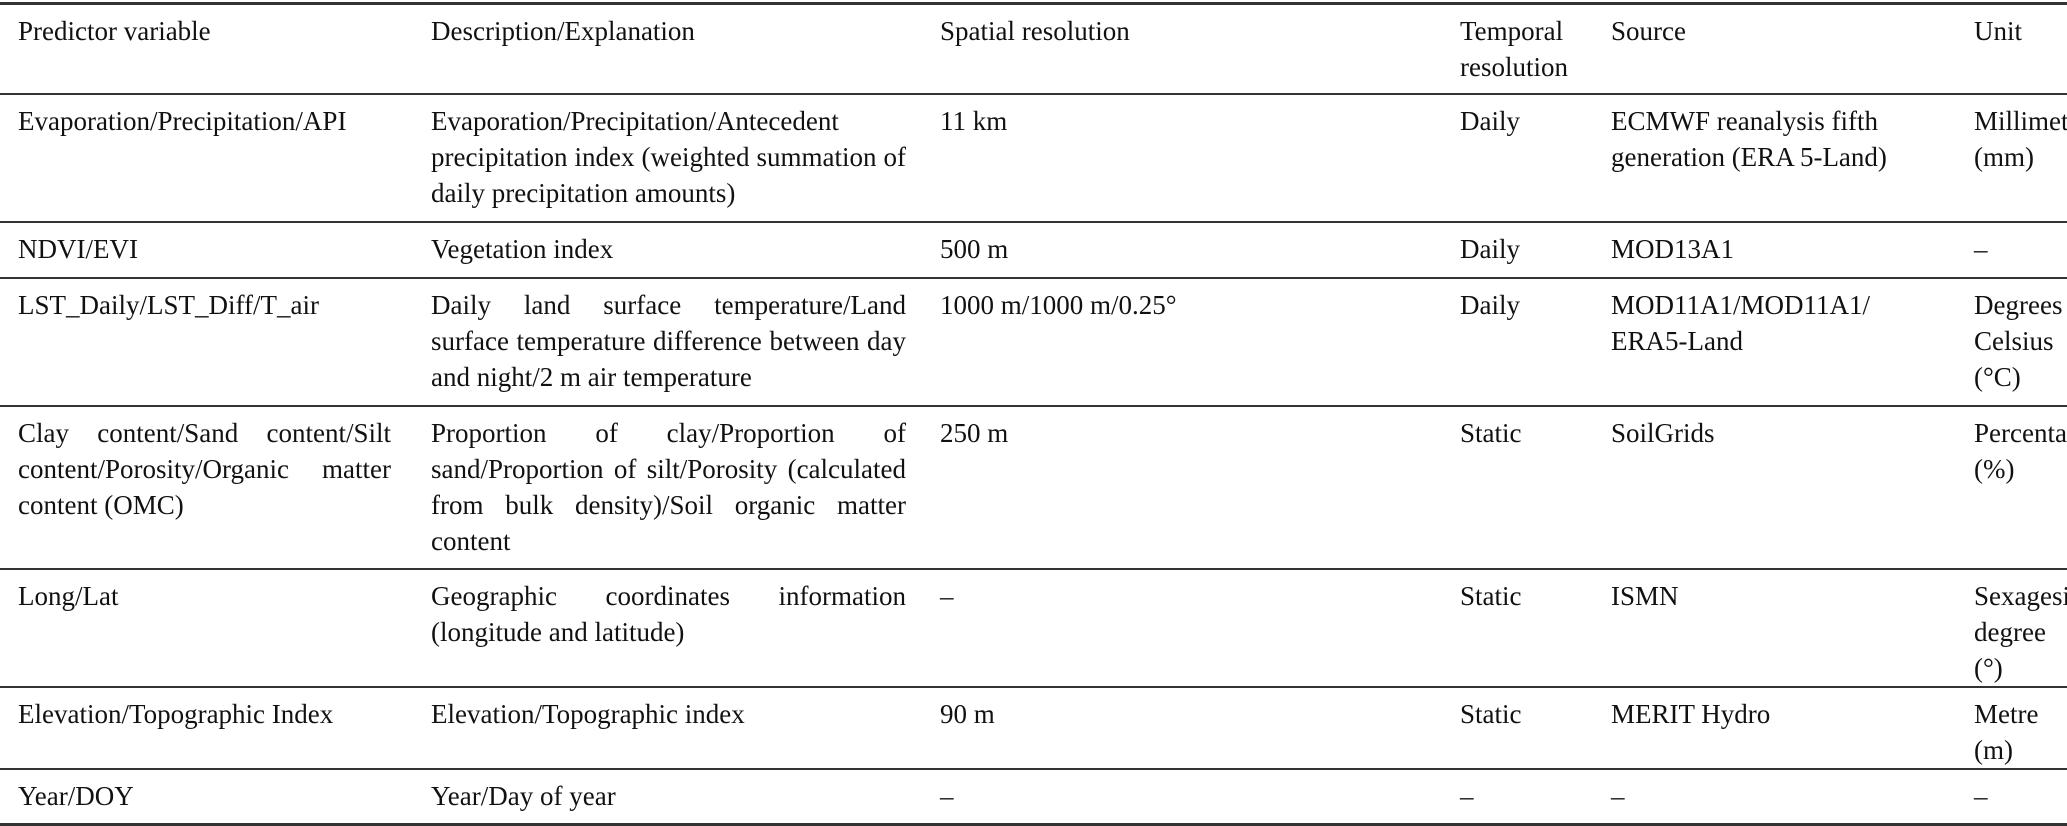  Describe the element at coordinates (1673, 248) in the screenshot. I see `cell-source: MOD13A1` at that location.